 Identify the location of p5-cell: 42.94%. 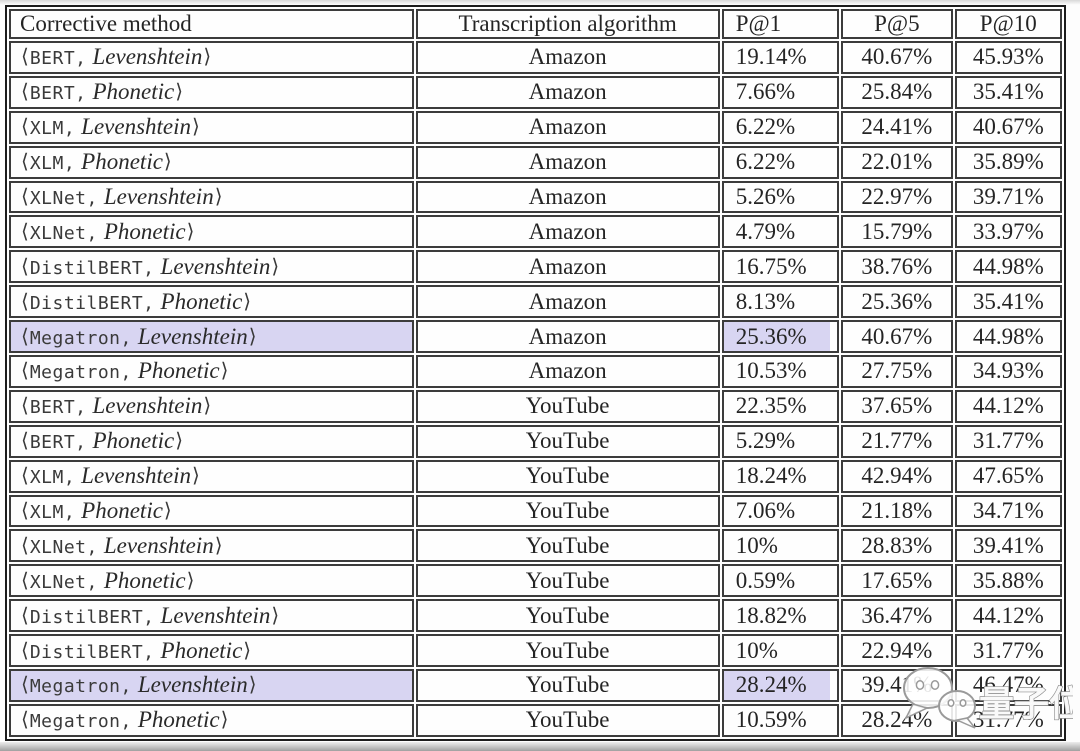
(897, 476).